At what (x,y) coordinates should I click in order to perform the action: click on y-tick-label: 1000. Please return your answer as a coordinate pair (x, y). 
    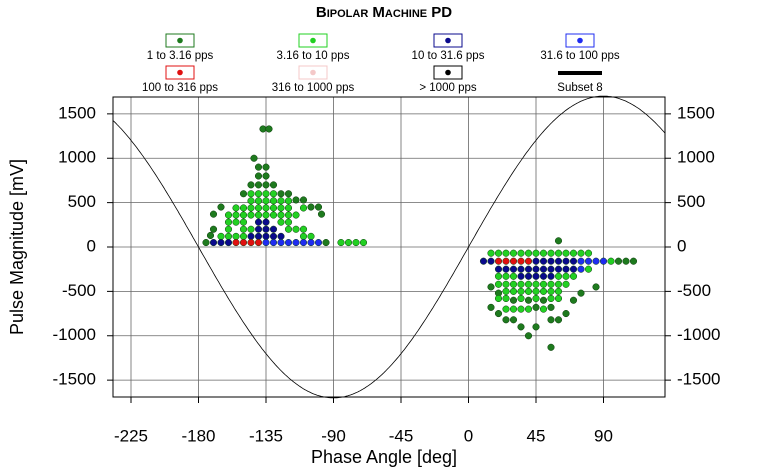
    Looking at the image, I should click on (77, 157).